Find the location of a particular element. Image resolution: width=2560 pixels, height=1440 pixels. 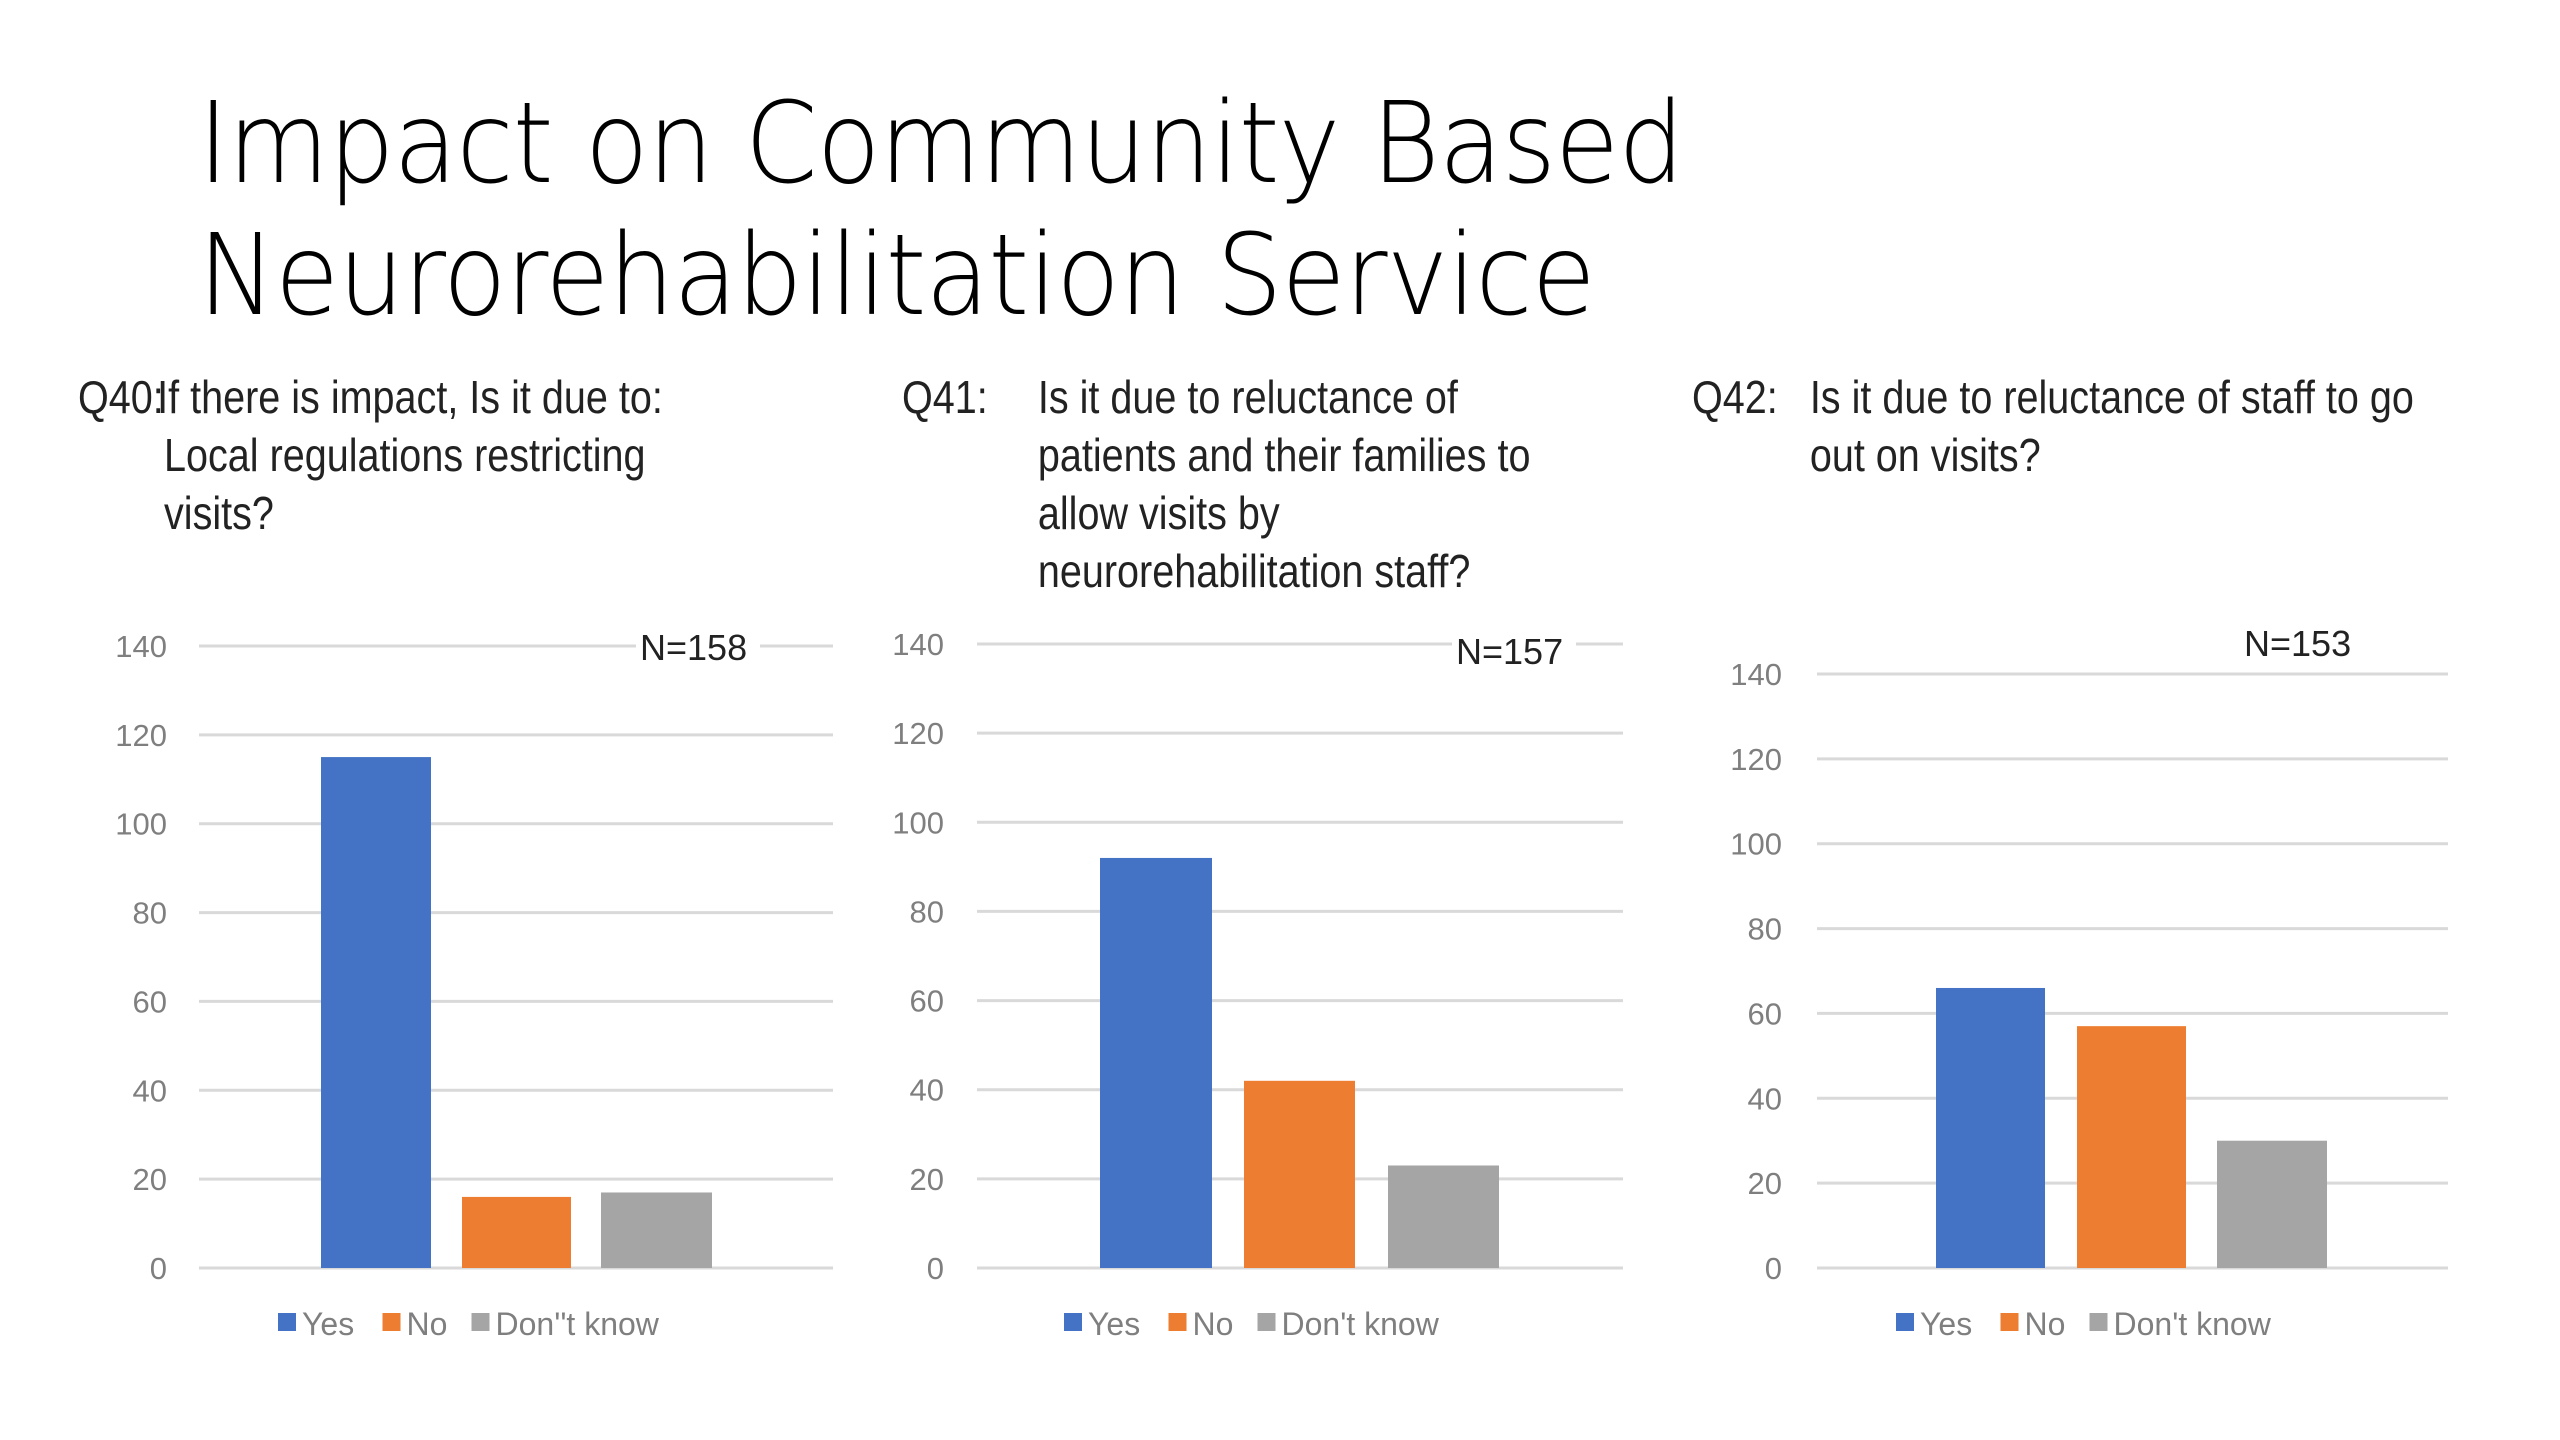

slide-title-line-2: Neurorehabilitation Service is located at coordinates (897, 276).